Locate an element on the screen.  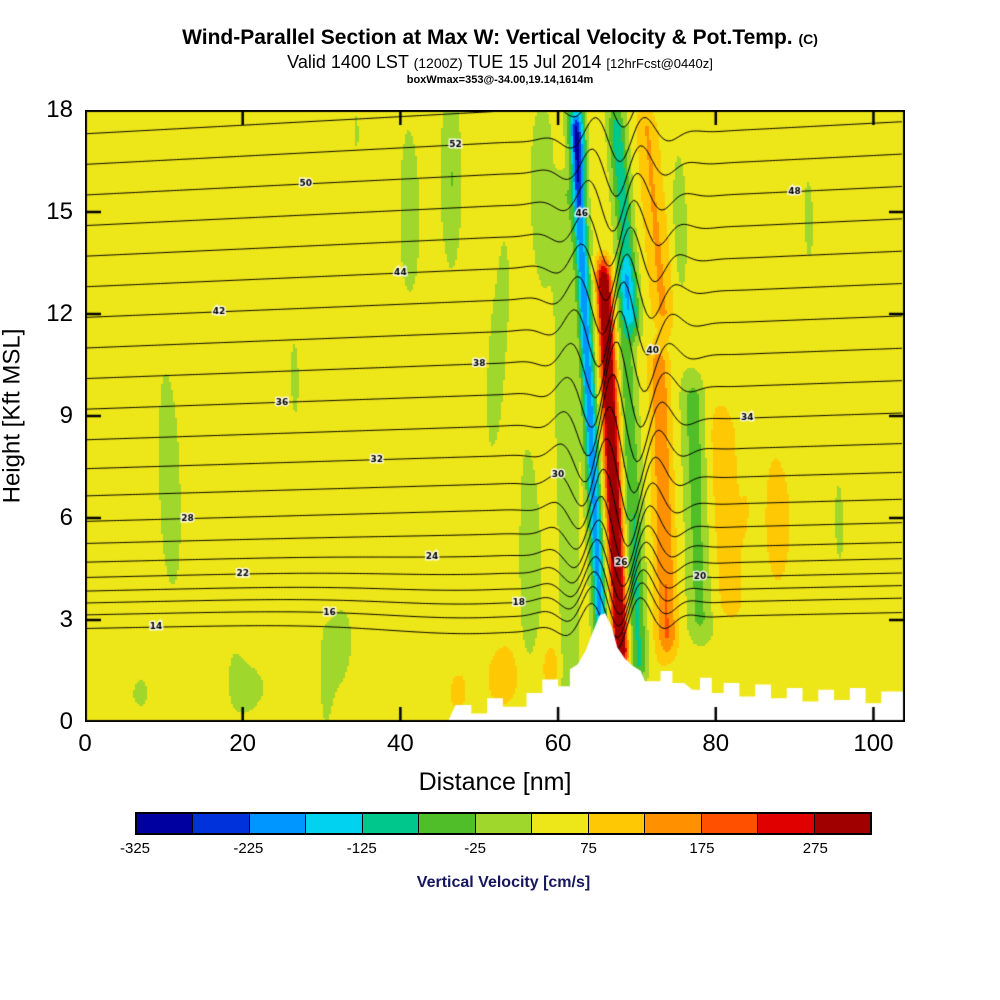
forecast-tag-text: [12hrFcst@0440z] is located at coordinates (659, 64).